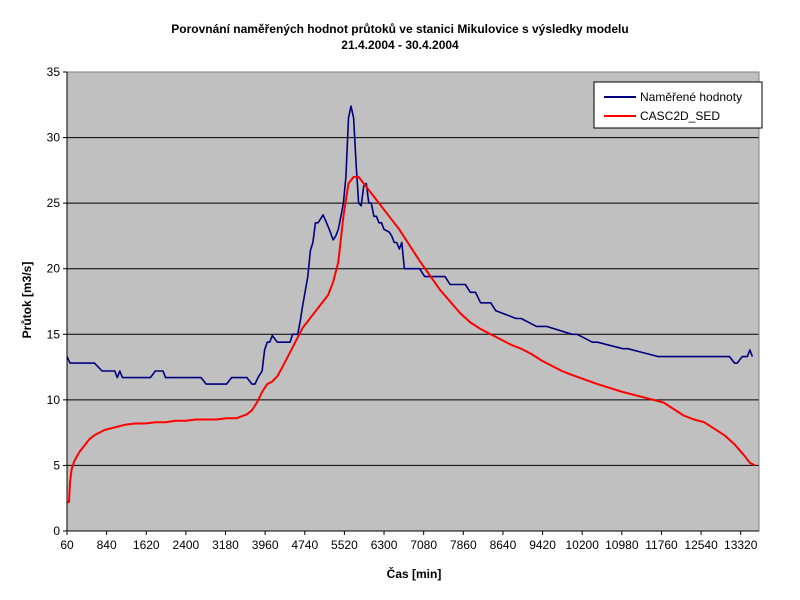 The height and width of the screenshot is (600, 800). Describe the element at coordinates (54, 72) in the screenshot. I see `y-tick-label: 35` at that location.